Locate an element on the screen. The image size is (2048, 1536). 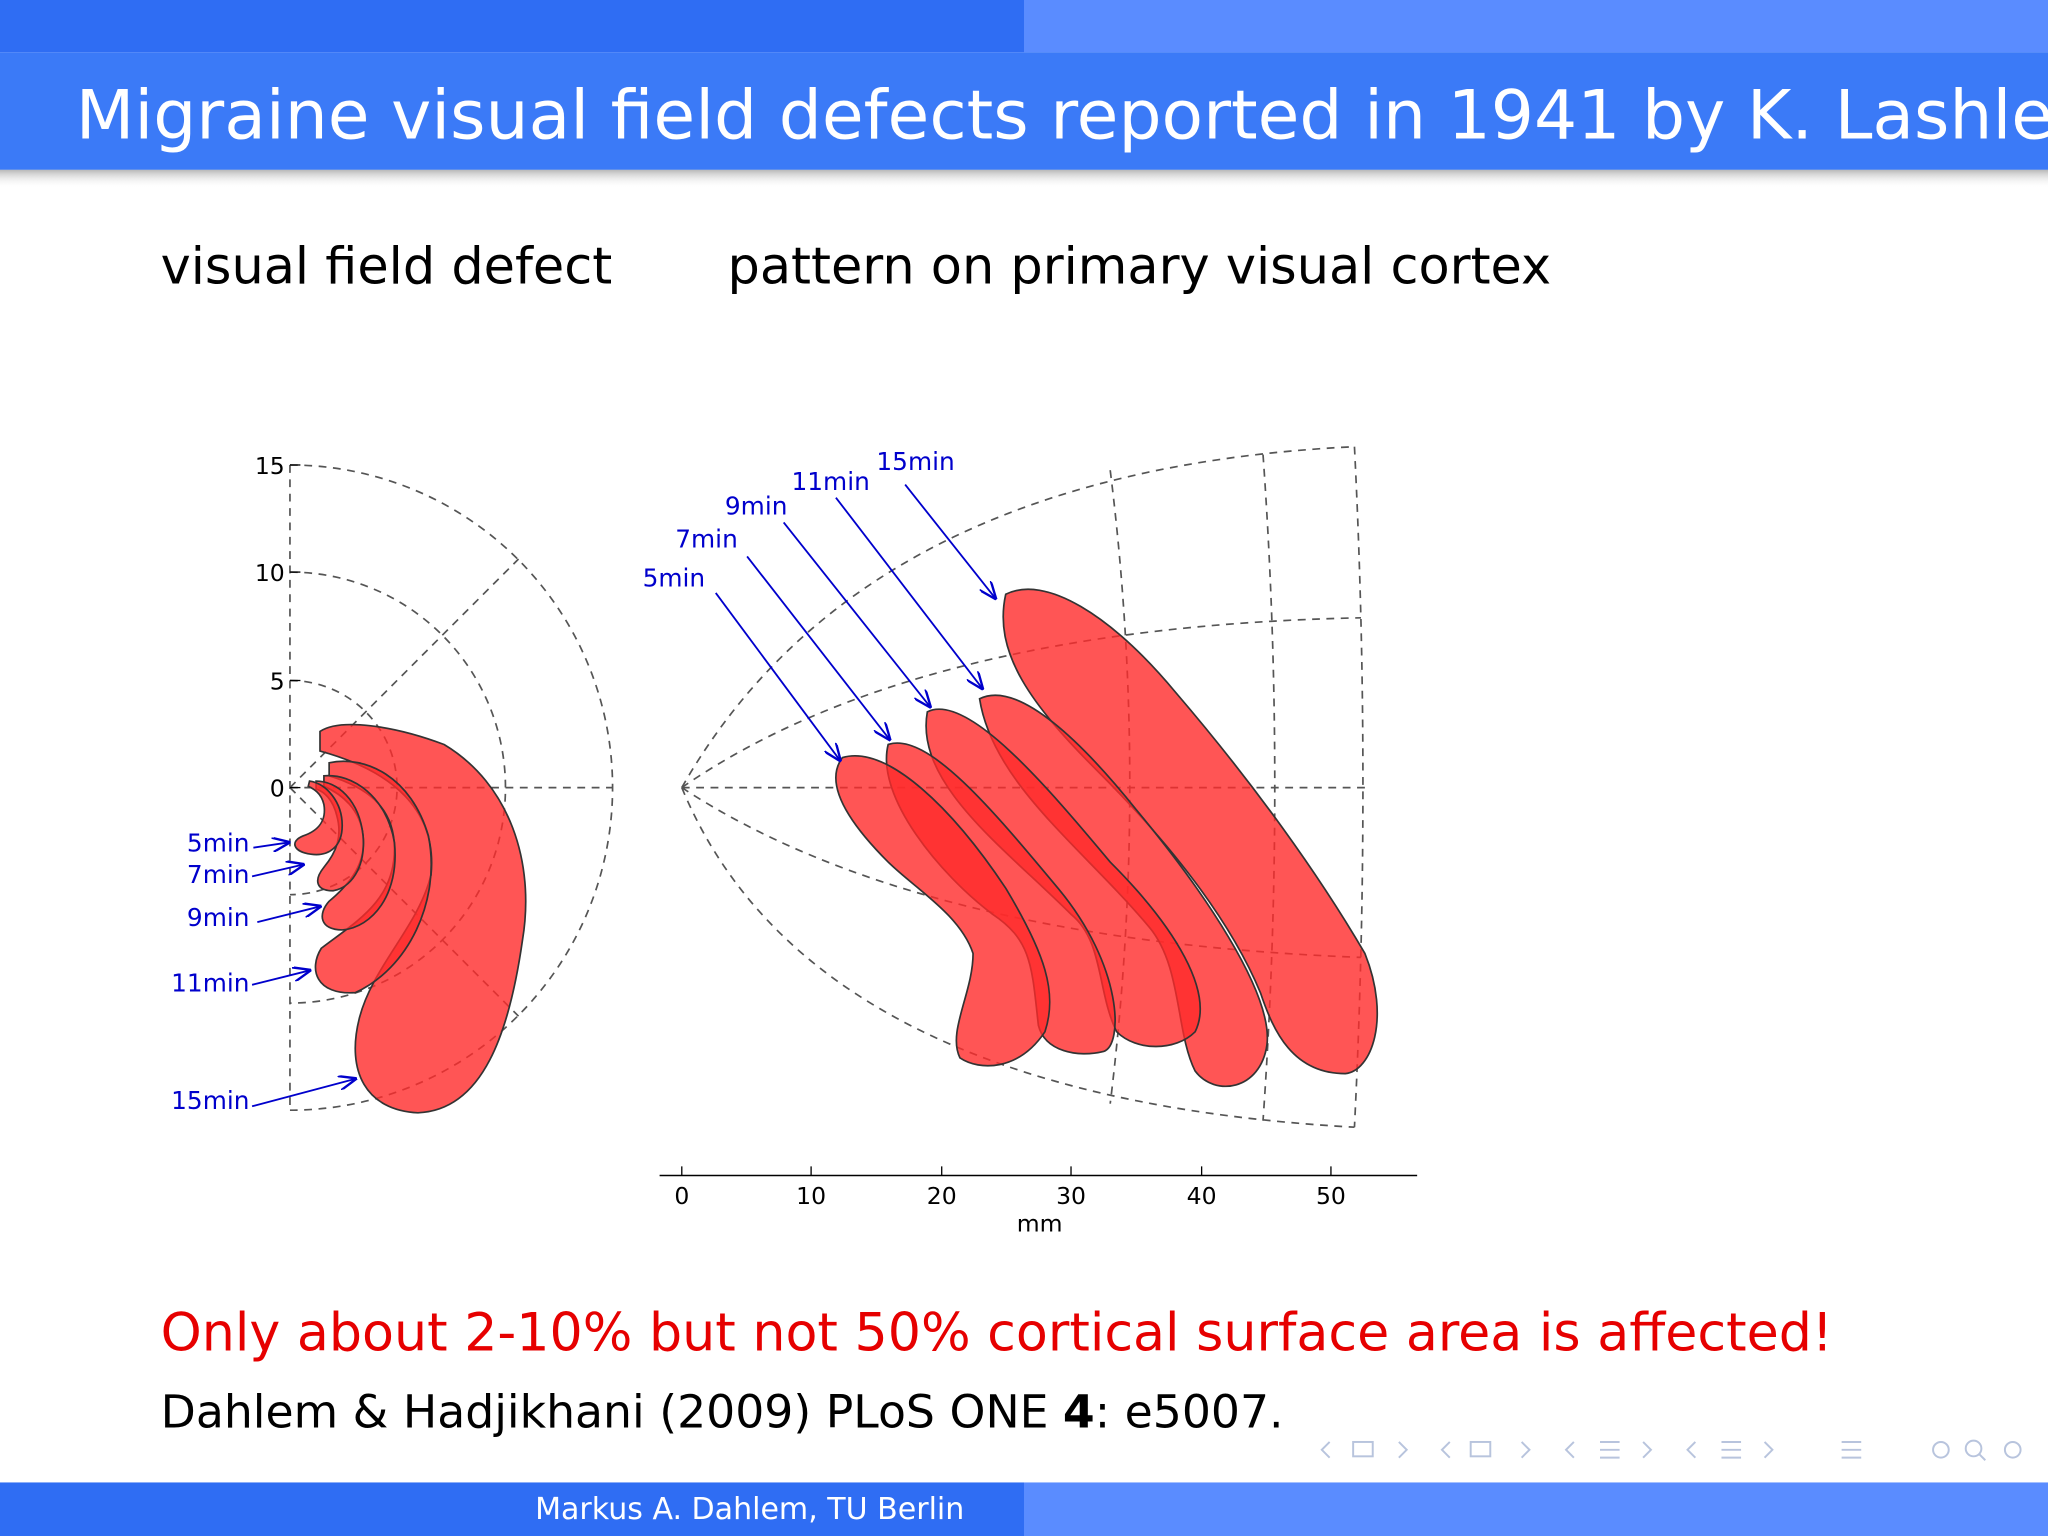
header-band-right is located at coordinates (1536, 26).